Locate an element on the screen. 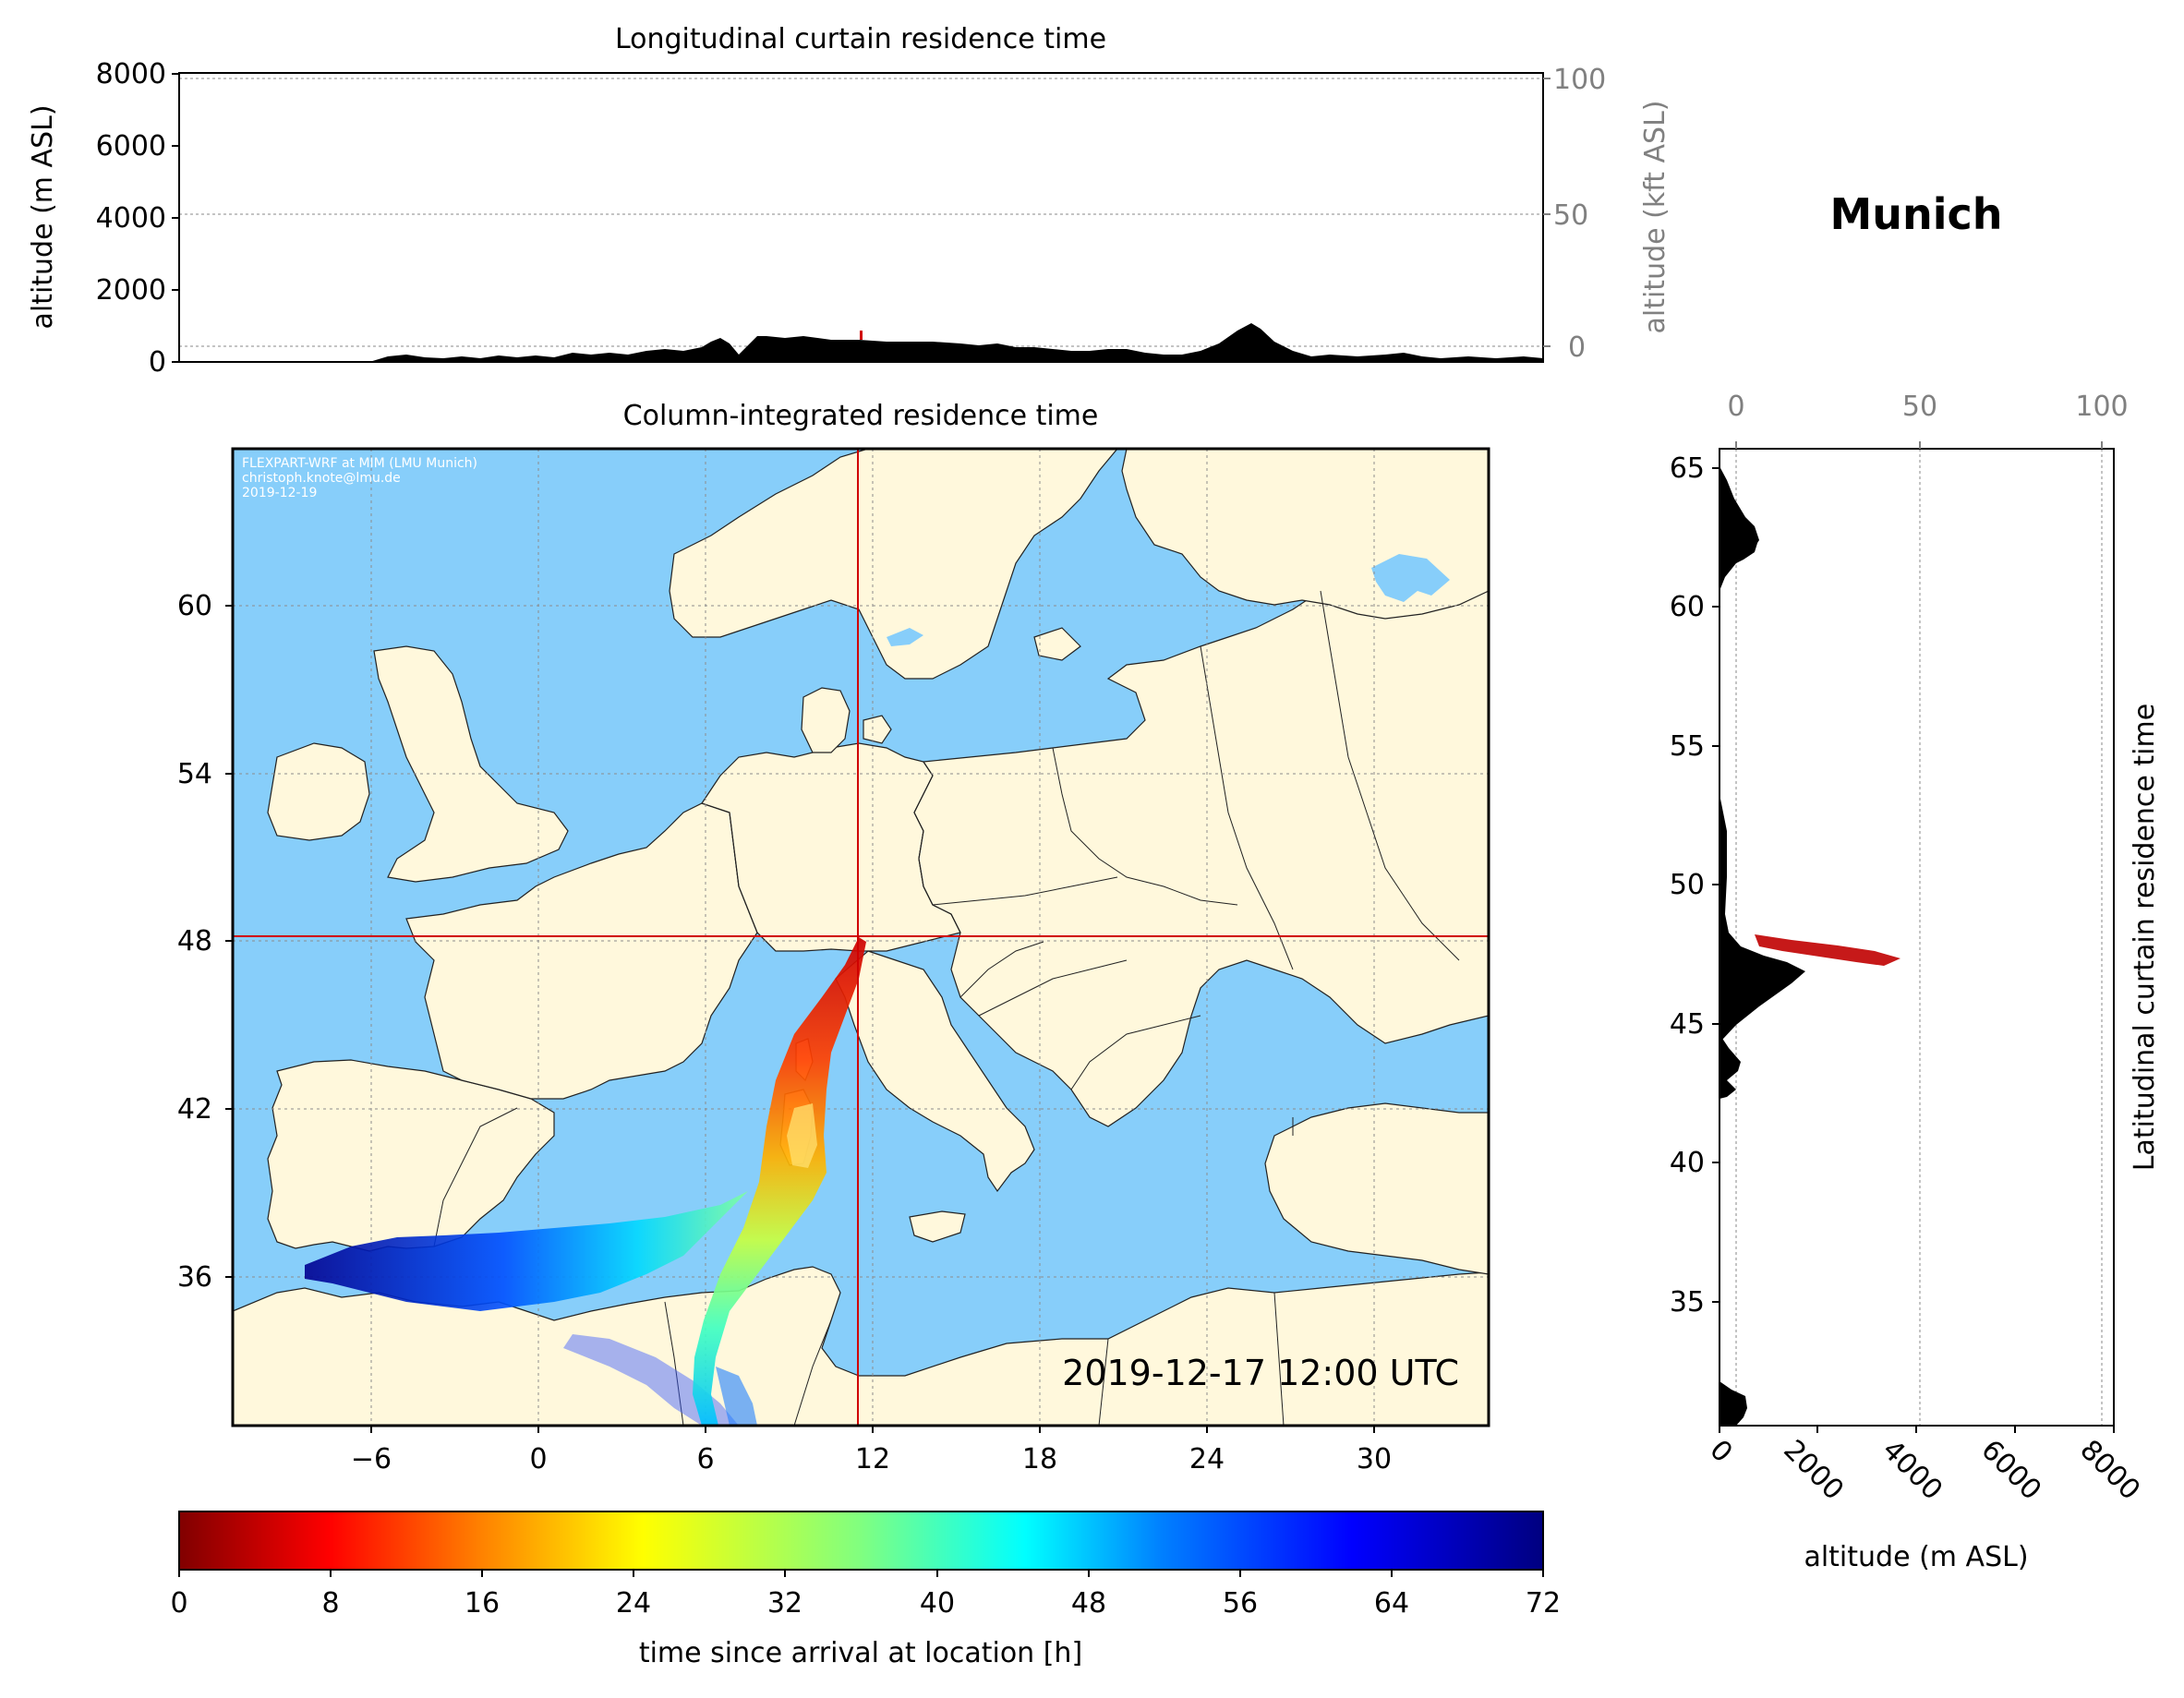  colorbar-tick-label: 72 is located at coordinates (1543, 1603).